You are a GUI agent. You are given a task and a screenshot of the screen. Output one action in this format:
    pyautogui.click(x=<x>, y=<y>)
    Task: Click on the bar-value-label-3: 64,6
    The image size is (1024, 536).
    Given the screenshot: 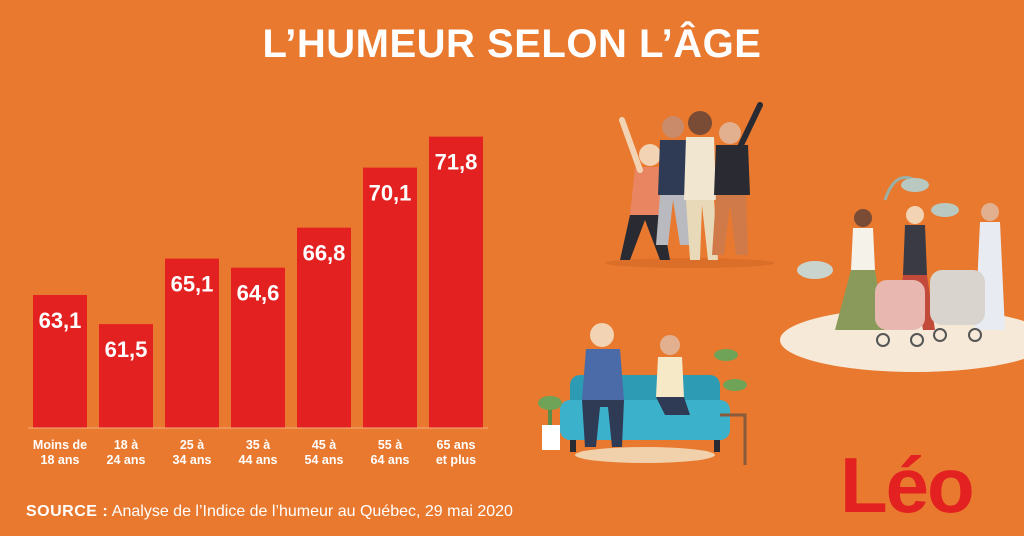 What is the action you would take?
    pyautogui.click(x=258, y=293)
    